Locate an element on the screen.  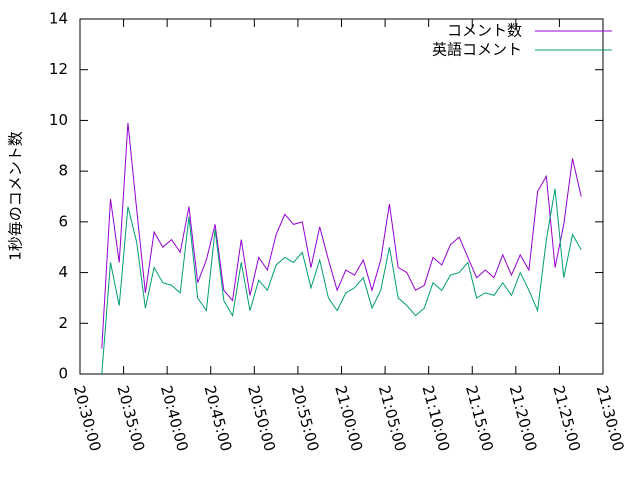
x-tick-label: 21:10:00 is located at coordinates (435, 419).